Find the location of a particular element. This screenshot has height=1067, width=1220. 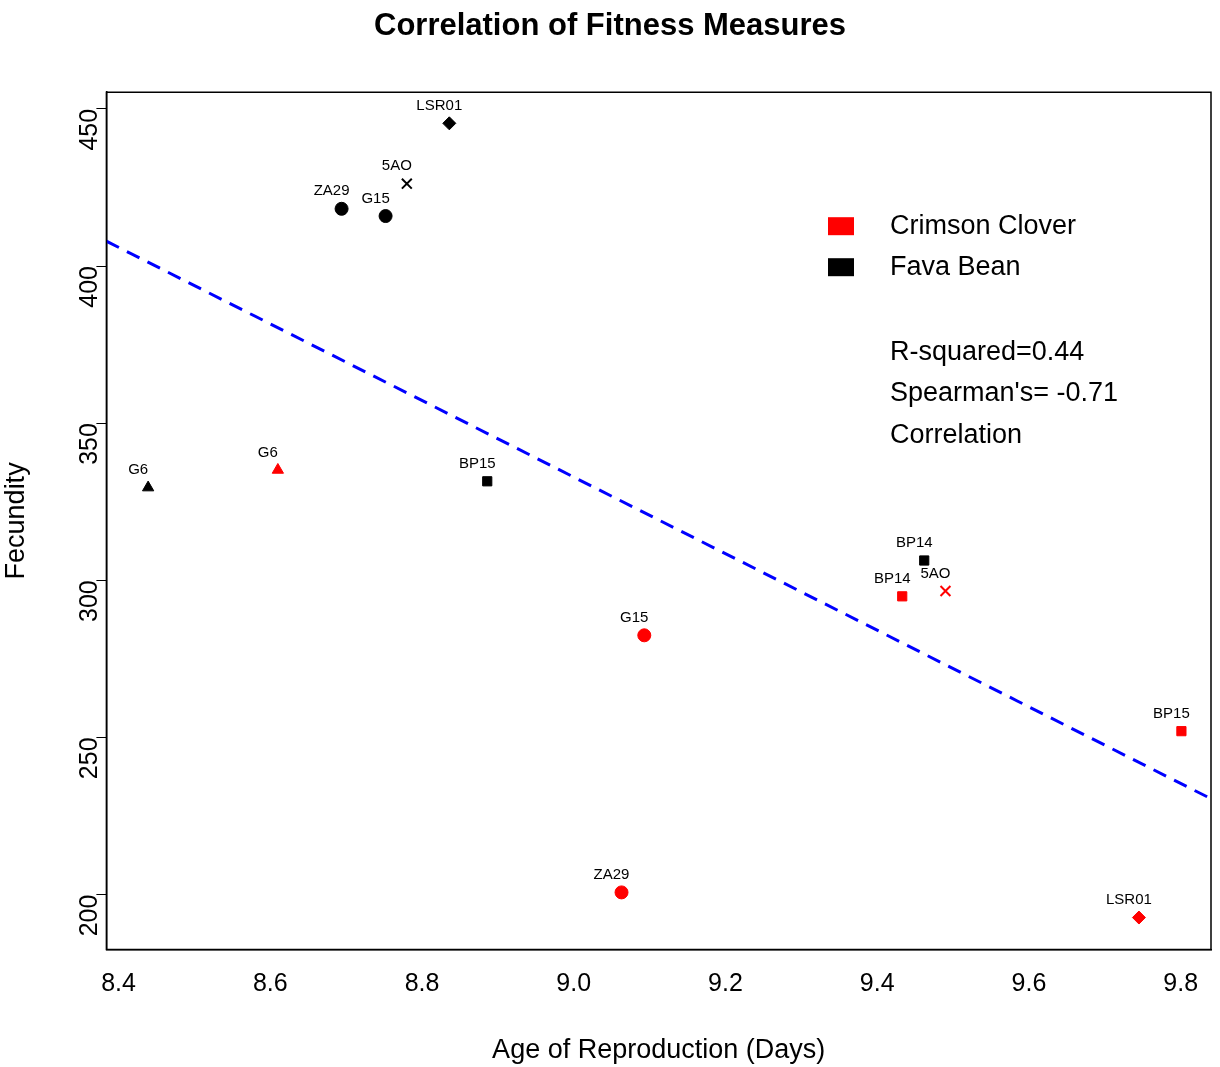

chart-title: Correlation of Fitness Measures is located at coordinates (610, 25).